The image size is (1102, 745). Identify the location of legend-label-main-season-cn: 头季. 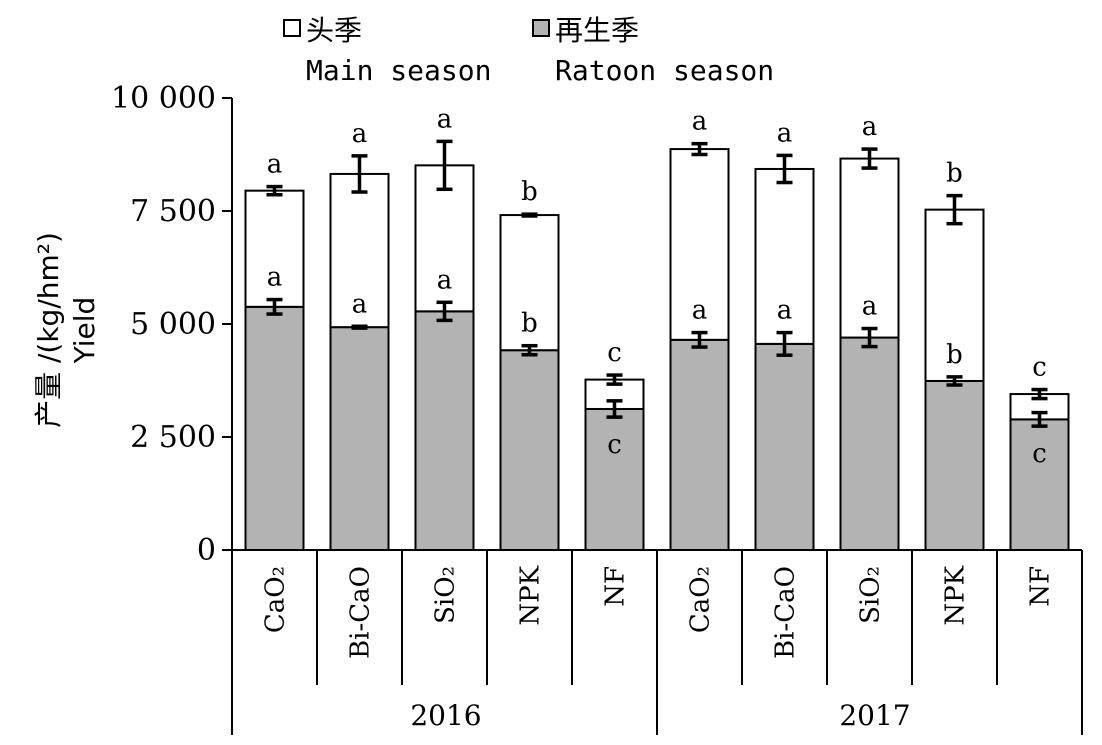
(334, 30).